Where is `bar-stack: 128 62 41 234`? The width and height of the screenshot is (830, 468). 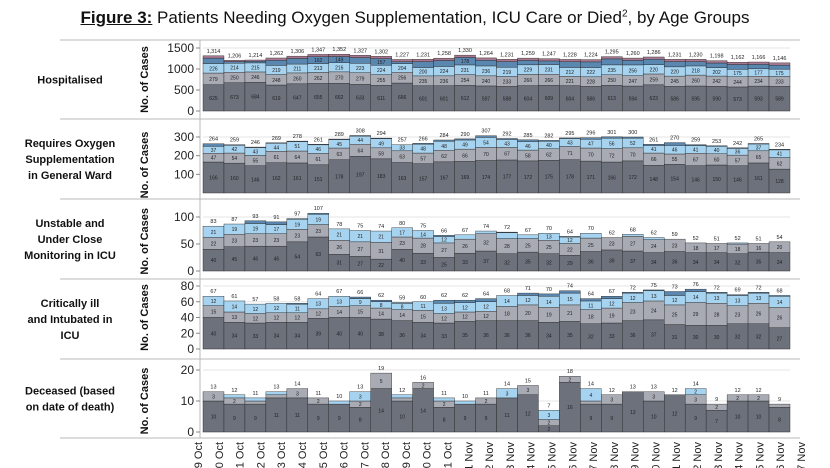
bar-stack: 128 62 41 234 is located at coordinates (779, 168).